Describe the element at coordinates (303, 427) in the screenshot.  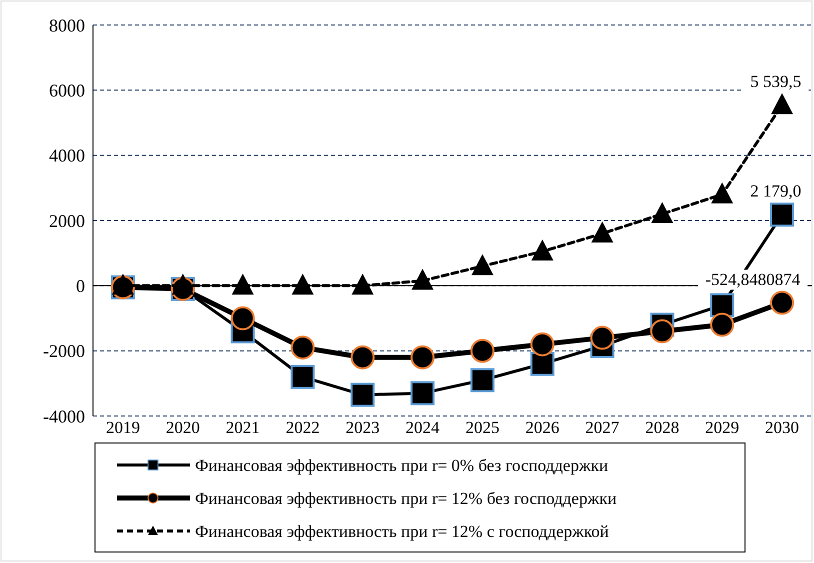
I see `x-tick-label: 2022` at that location.